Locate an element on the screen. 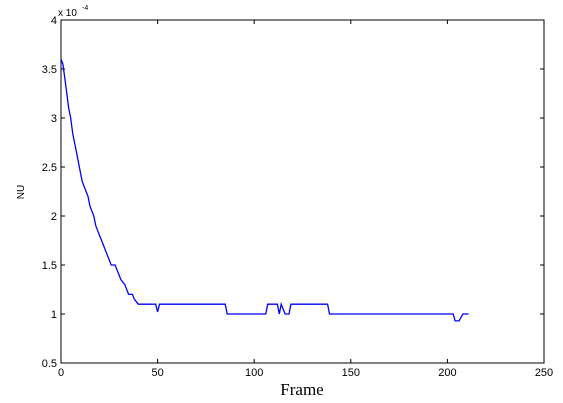 This screenshot has width=563, height=403. x-tick-label: 200 is located at coordinates (447, 373).